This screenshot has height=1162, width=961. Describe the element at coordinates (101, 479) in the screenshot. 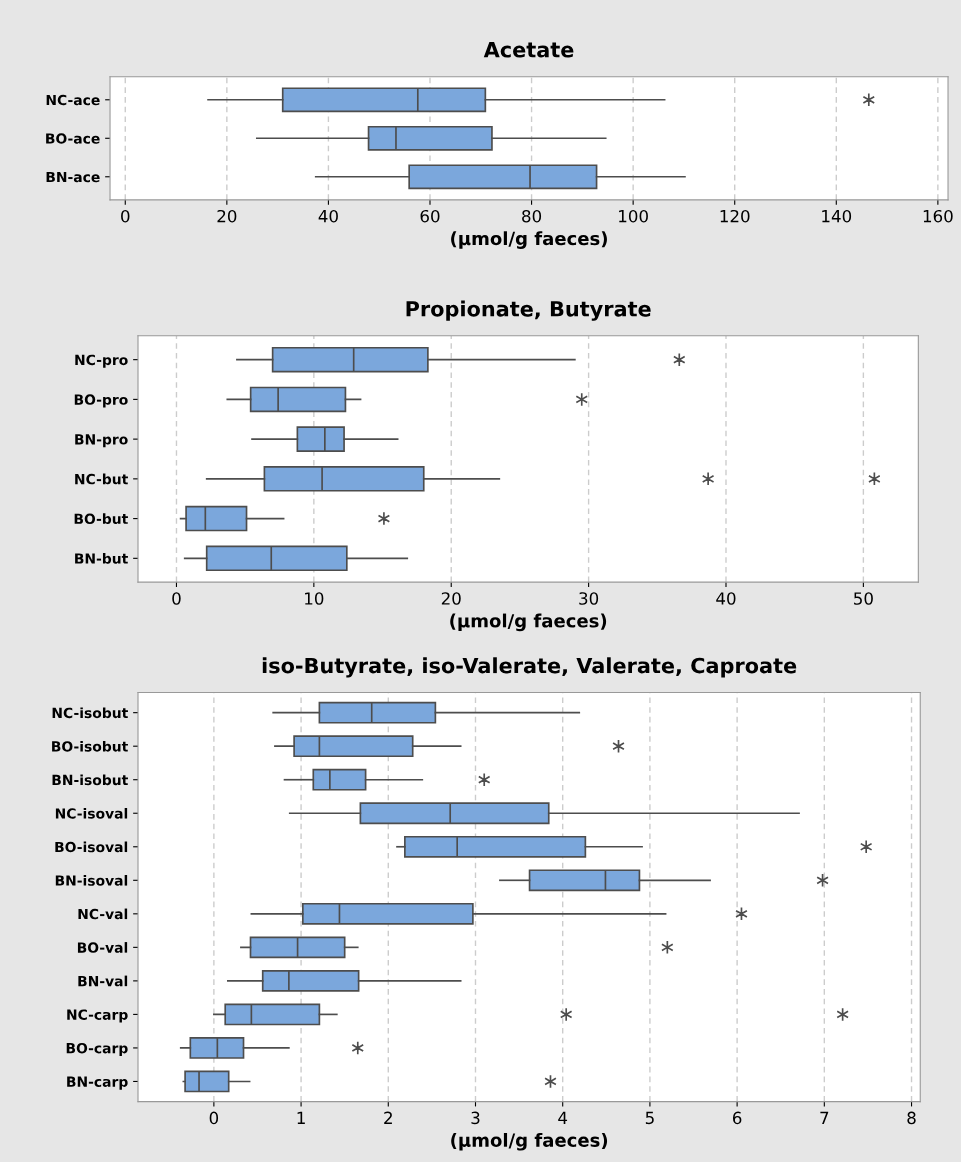

I see `y-tick-label: NC-but` at that location.